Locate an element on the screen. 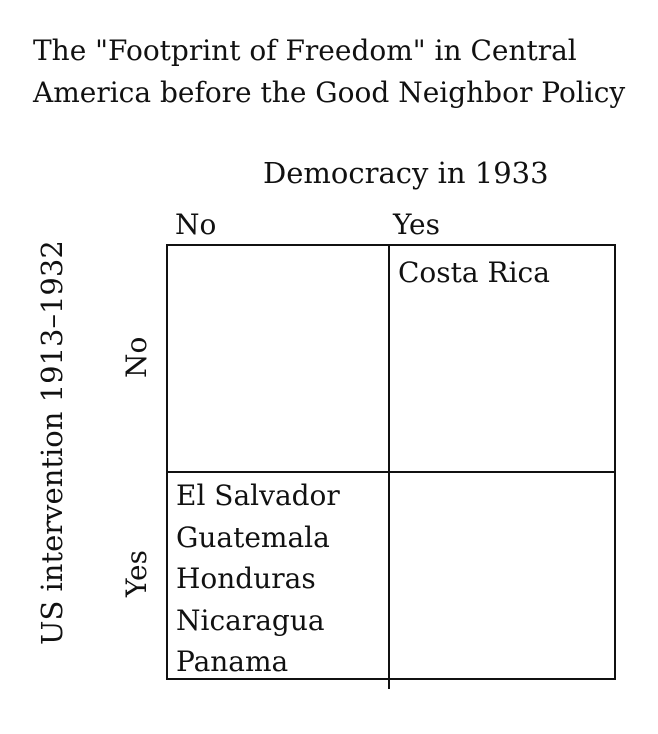 The height and width of the screenshot is (734, 658). country-label: Nicaragua is located at coordinates (250, 620).